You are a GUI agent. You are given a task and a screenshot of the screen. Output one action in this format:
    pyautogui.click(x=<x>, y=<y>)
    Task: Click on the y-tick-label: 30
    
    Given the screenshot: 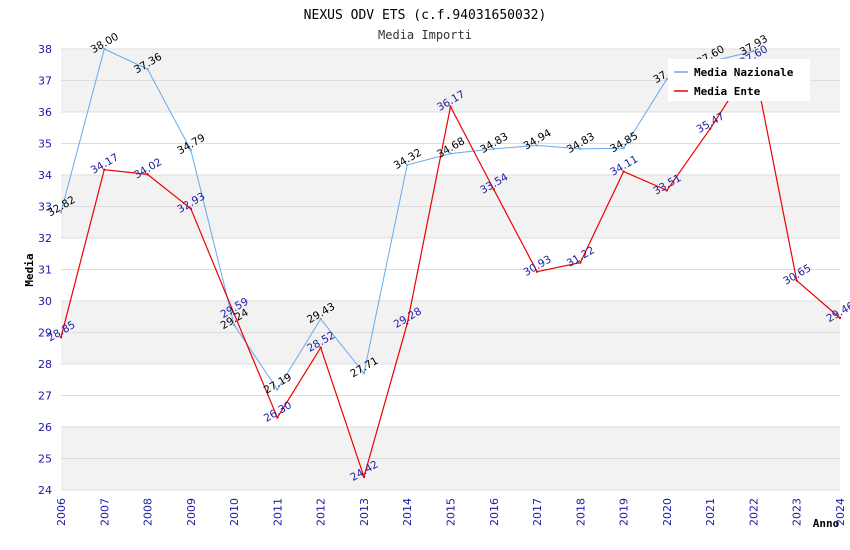 What is the action you would take?
    pyautogui.click(x=45, y=301)
    